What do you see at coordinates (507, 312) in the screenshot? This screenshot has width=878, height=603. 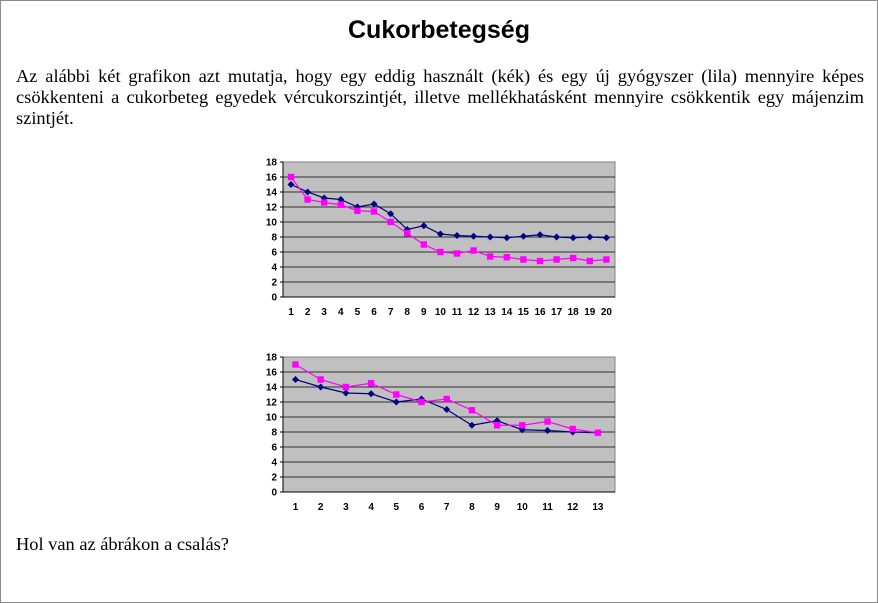 I see `x-tick-label: 14` at bounding box center [507, 312].